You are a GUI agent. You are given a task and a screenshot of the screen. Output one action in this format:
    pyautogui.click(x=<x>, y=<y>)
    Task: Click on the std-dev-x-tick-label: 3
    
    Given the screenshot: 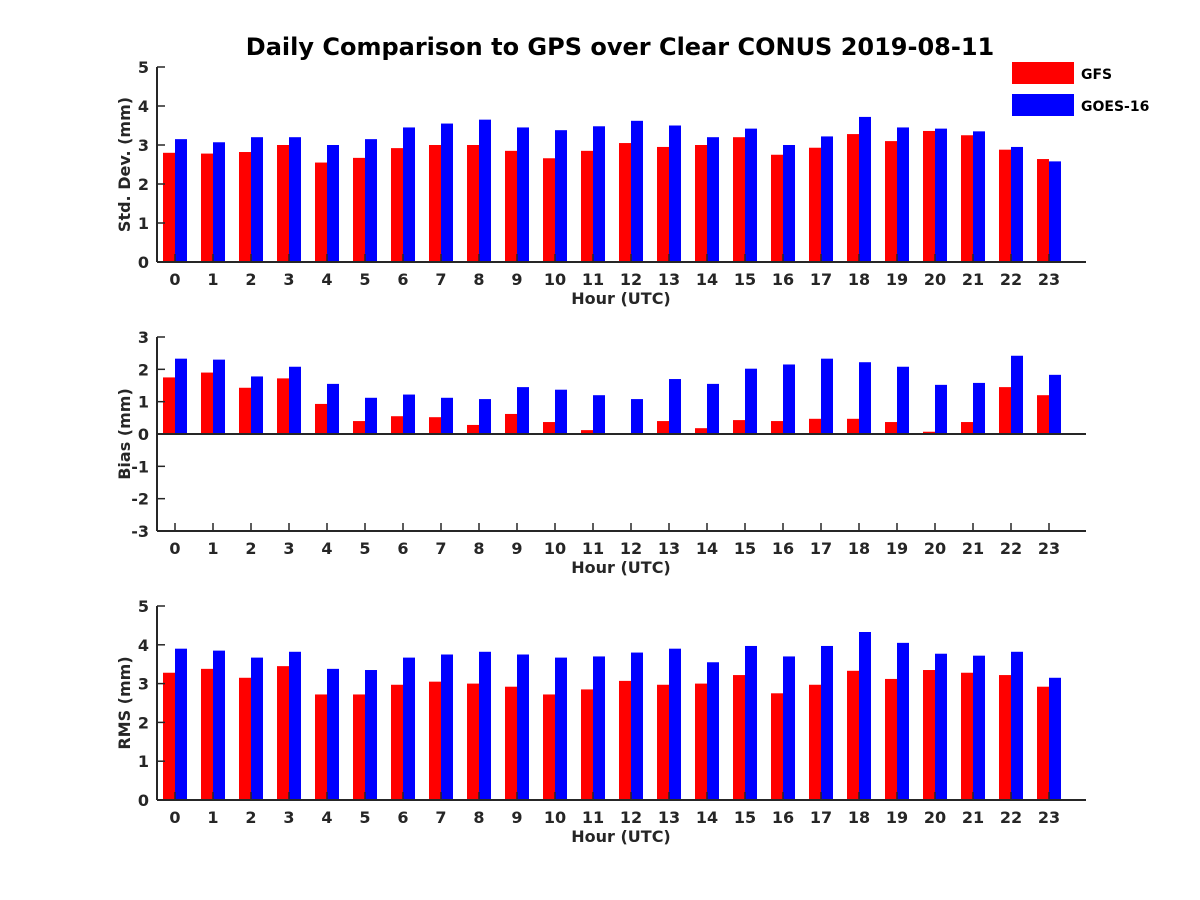 What is the action you would take?
    pyautogui.click(x=288, y=279)
    